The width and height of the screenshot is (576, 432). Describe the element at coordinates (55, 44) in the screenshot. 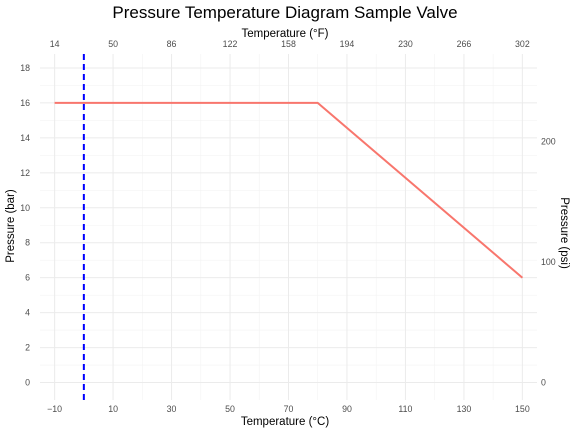

I see `top-x-tick-label: 14` at that location.